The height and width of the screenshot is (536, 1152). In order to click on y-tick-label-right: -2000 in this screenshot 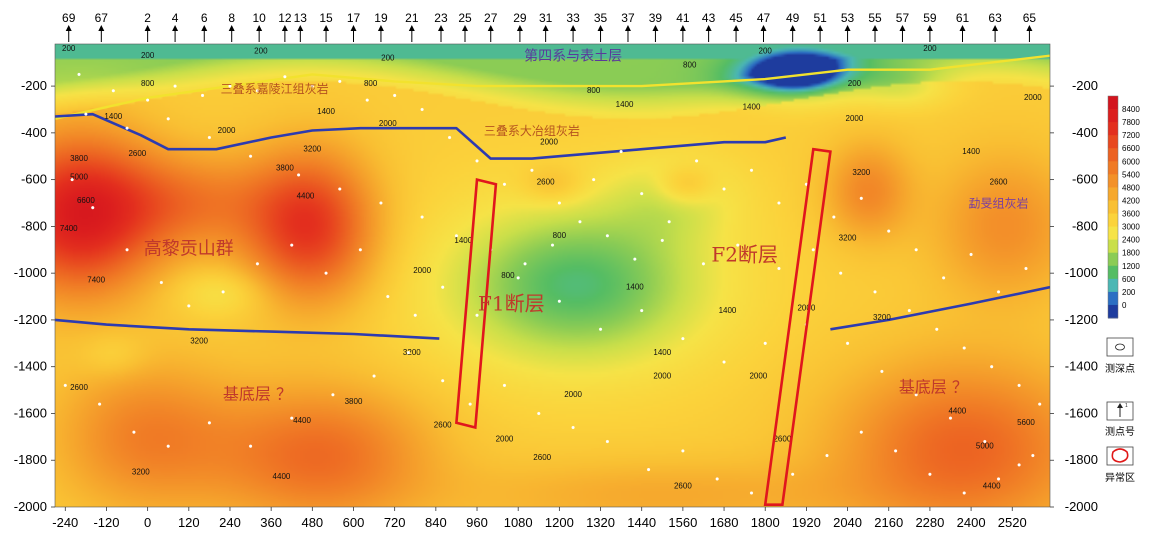, I will do `click(1081, 506)`.